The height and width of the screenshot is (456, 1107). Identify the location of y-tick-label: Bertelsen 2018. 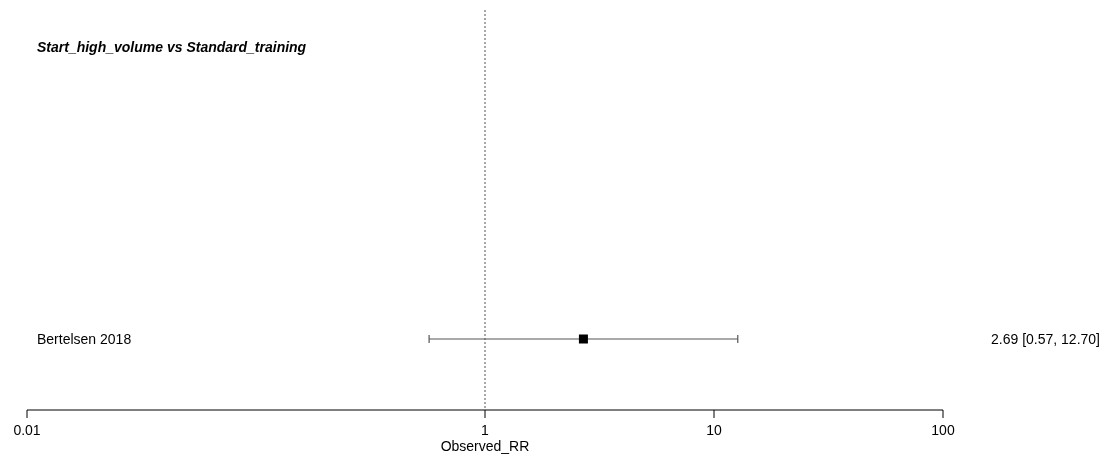
(84, 339).